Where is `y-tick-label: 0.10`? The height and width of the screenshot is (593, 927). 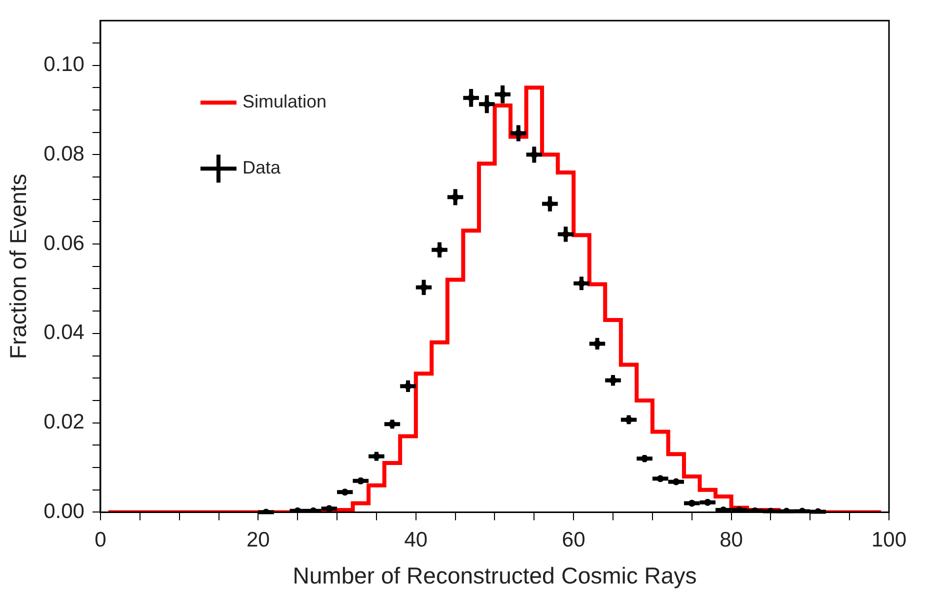
y-tick-label: 0.10 is located at coordinates (64, 64).